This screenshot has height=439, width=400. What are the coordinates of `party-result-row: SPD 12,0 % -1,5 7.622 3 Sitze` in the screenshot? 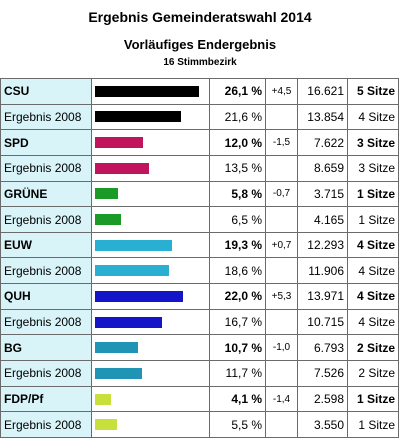 It's located at (199, 142).